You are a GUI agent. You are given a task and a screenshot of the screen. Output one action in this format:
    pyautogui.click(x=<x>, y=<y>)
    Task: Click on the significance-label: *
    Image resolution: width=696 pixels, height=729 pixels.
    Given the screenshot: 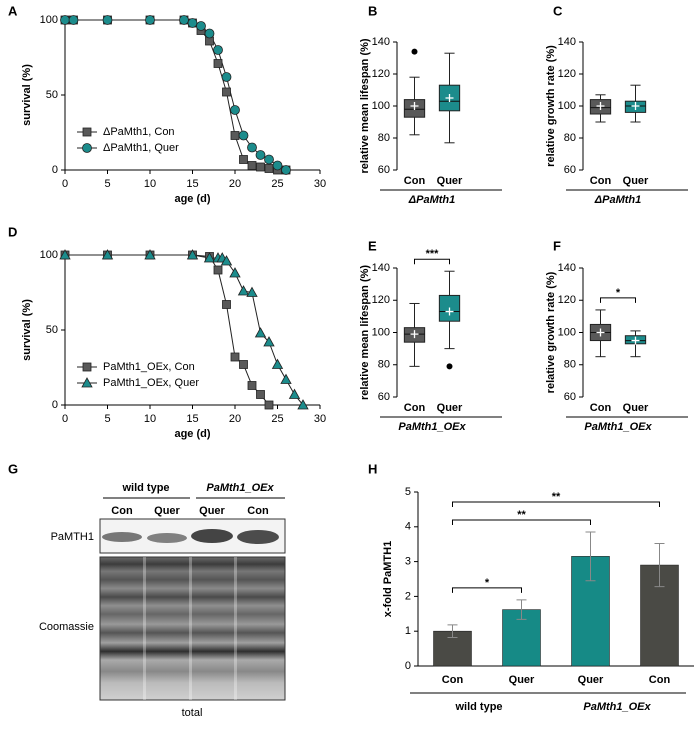 What is the action you would take?
    pyautogui.click(x=487, y=583)
    